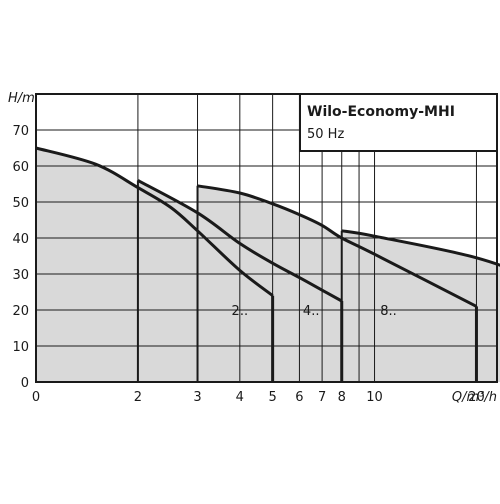 Image resolution: width=500 pixels, height=504 pixels. I want to click on y-tick-label: 40, so click(20, 239).